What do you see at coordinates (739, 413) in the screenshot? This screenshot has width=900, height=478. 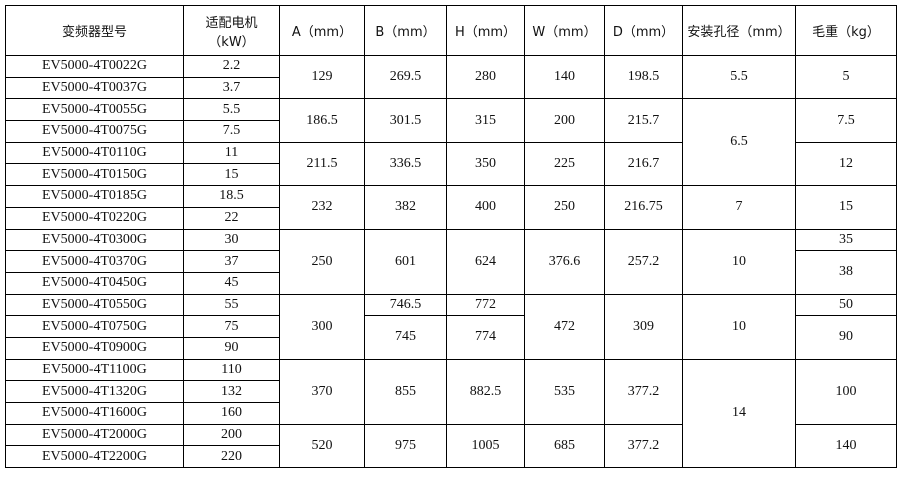 I see `hole-cell: 14` at bounding box center [739, 413].